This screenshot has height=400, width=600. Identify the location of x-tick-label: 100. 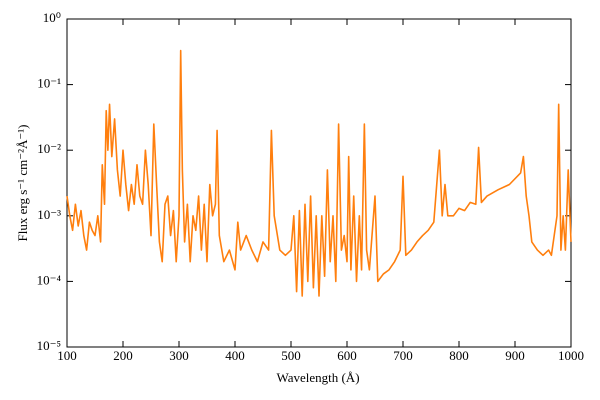
(67, 355).